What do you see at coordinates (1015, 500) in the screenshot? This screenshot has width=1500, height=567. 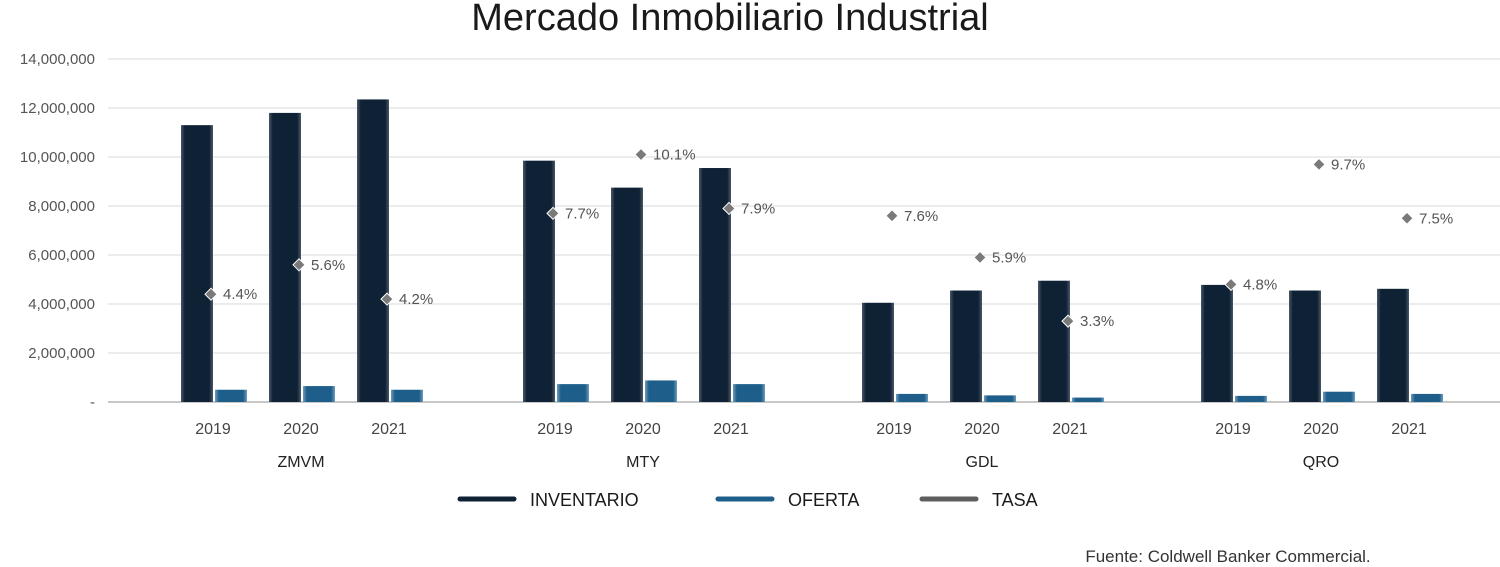 I see `legend-label-tasa: TASA` at bounding box center [1015, 500].